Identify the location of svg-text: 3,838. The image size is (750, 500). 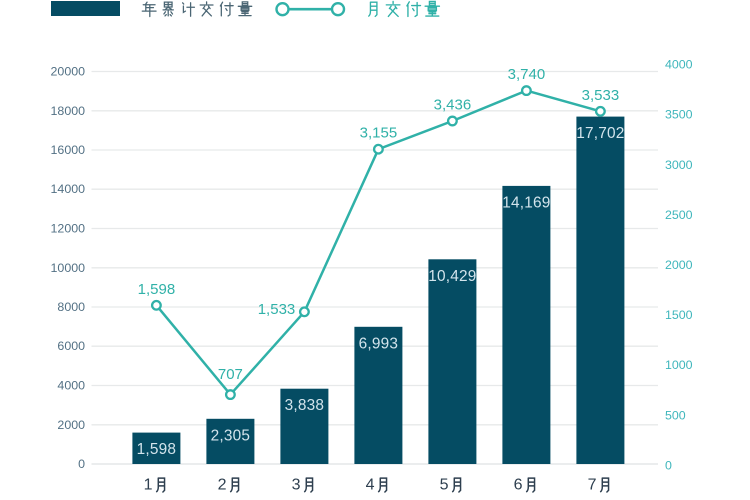
(305, 405).